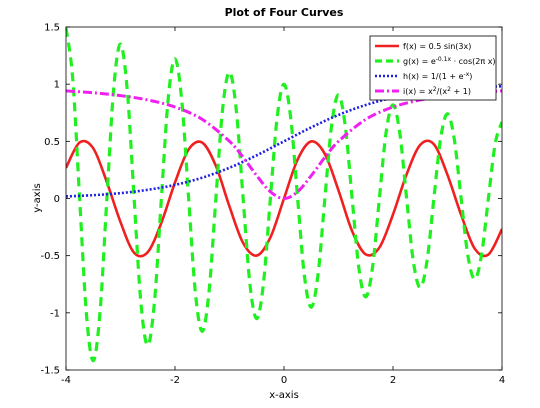 This screenshot has height=408, width=540. Describe the element at coordinates (284, 380) in the screenshot. I see `x-tick-label: 0` at that location.